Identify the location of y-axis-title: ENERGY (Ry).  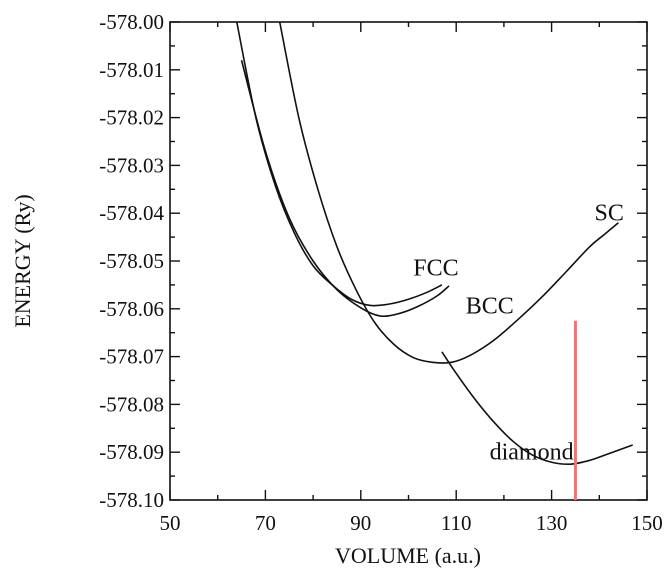
(22, 260).